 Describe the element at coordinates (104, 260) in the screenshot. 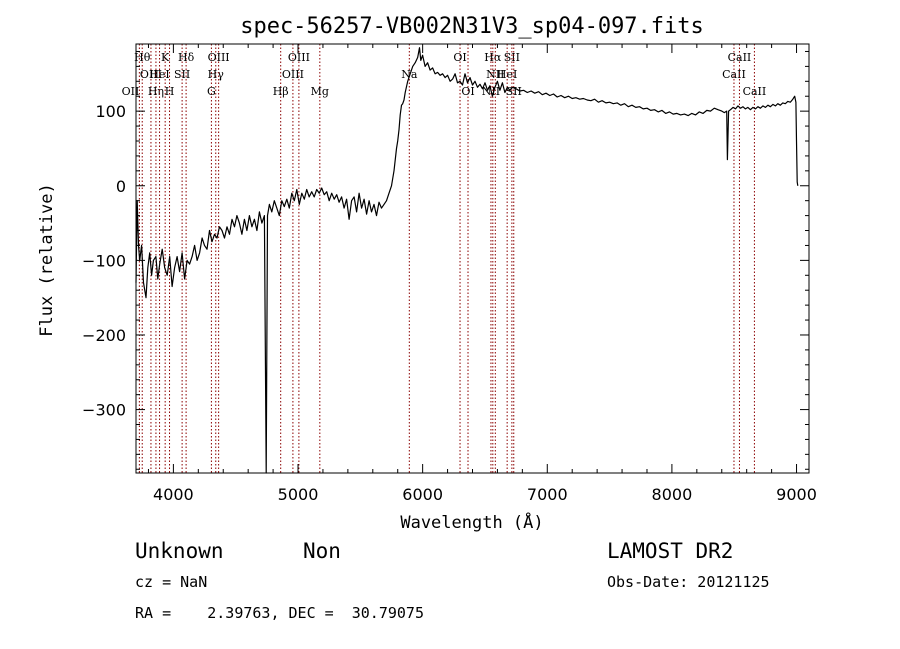

I see `y-tick-label: −100` at that location.